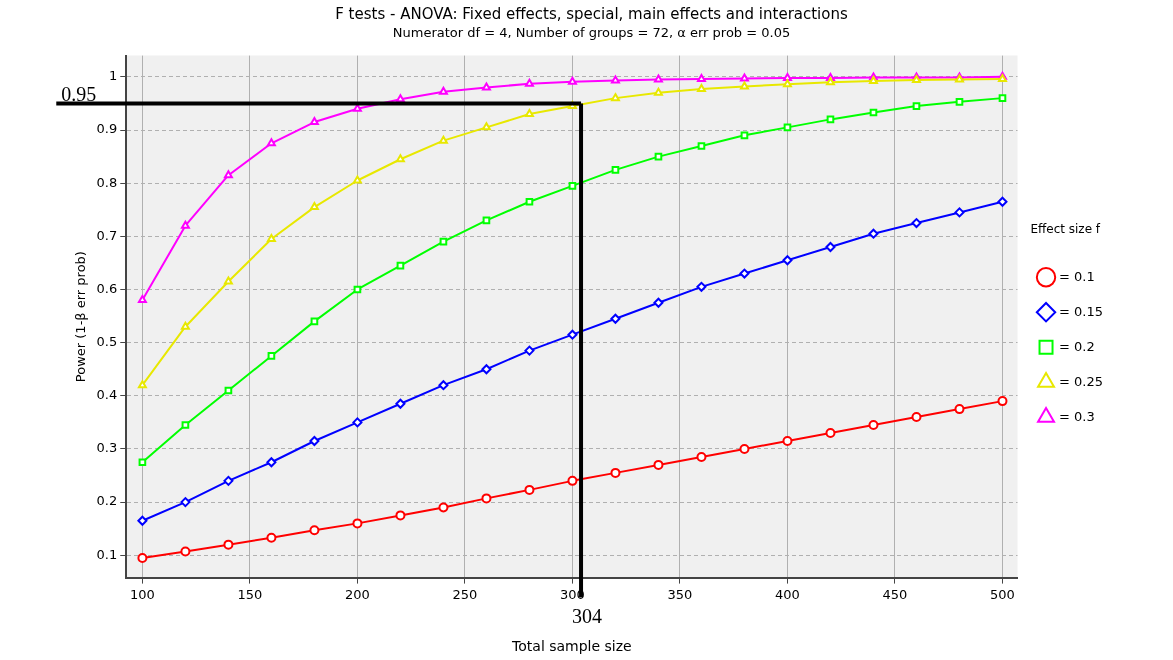 This screenshot has height=660, width=1173. What do you see at coordinates (1065, 229) in the screenshot?
I see `legend-title: Effect size f` at bounding box center [1065, 229].